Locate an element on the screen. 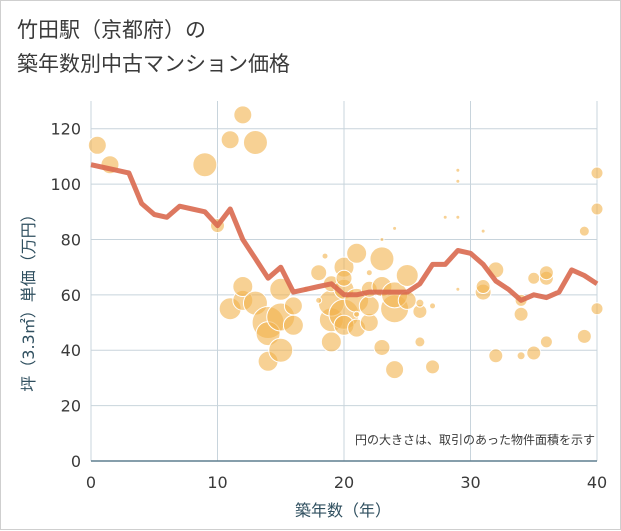 The height and width of the screenshot is (531, 621). chart-title-line1: 竹田駅（京都府）の is located at coordinates (111, 30).